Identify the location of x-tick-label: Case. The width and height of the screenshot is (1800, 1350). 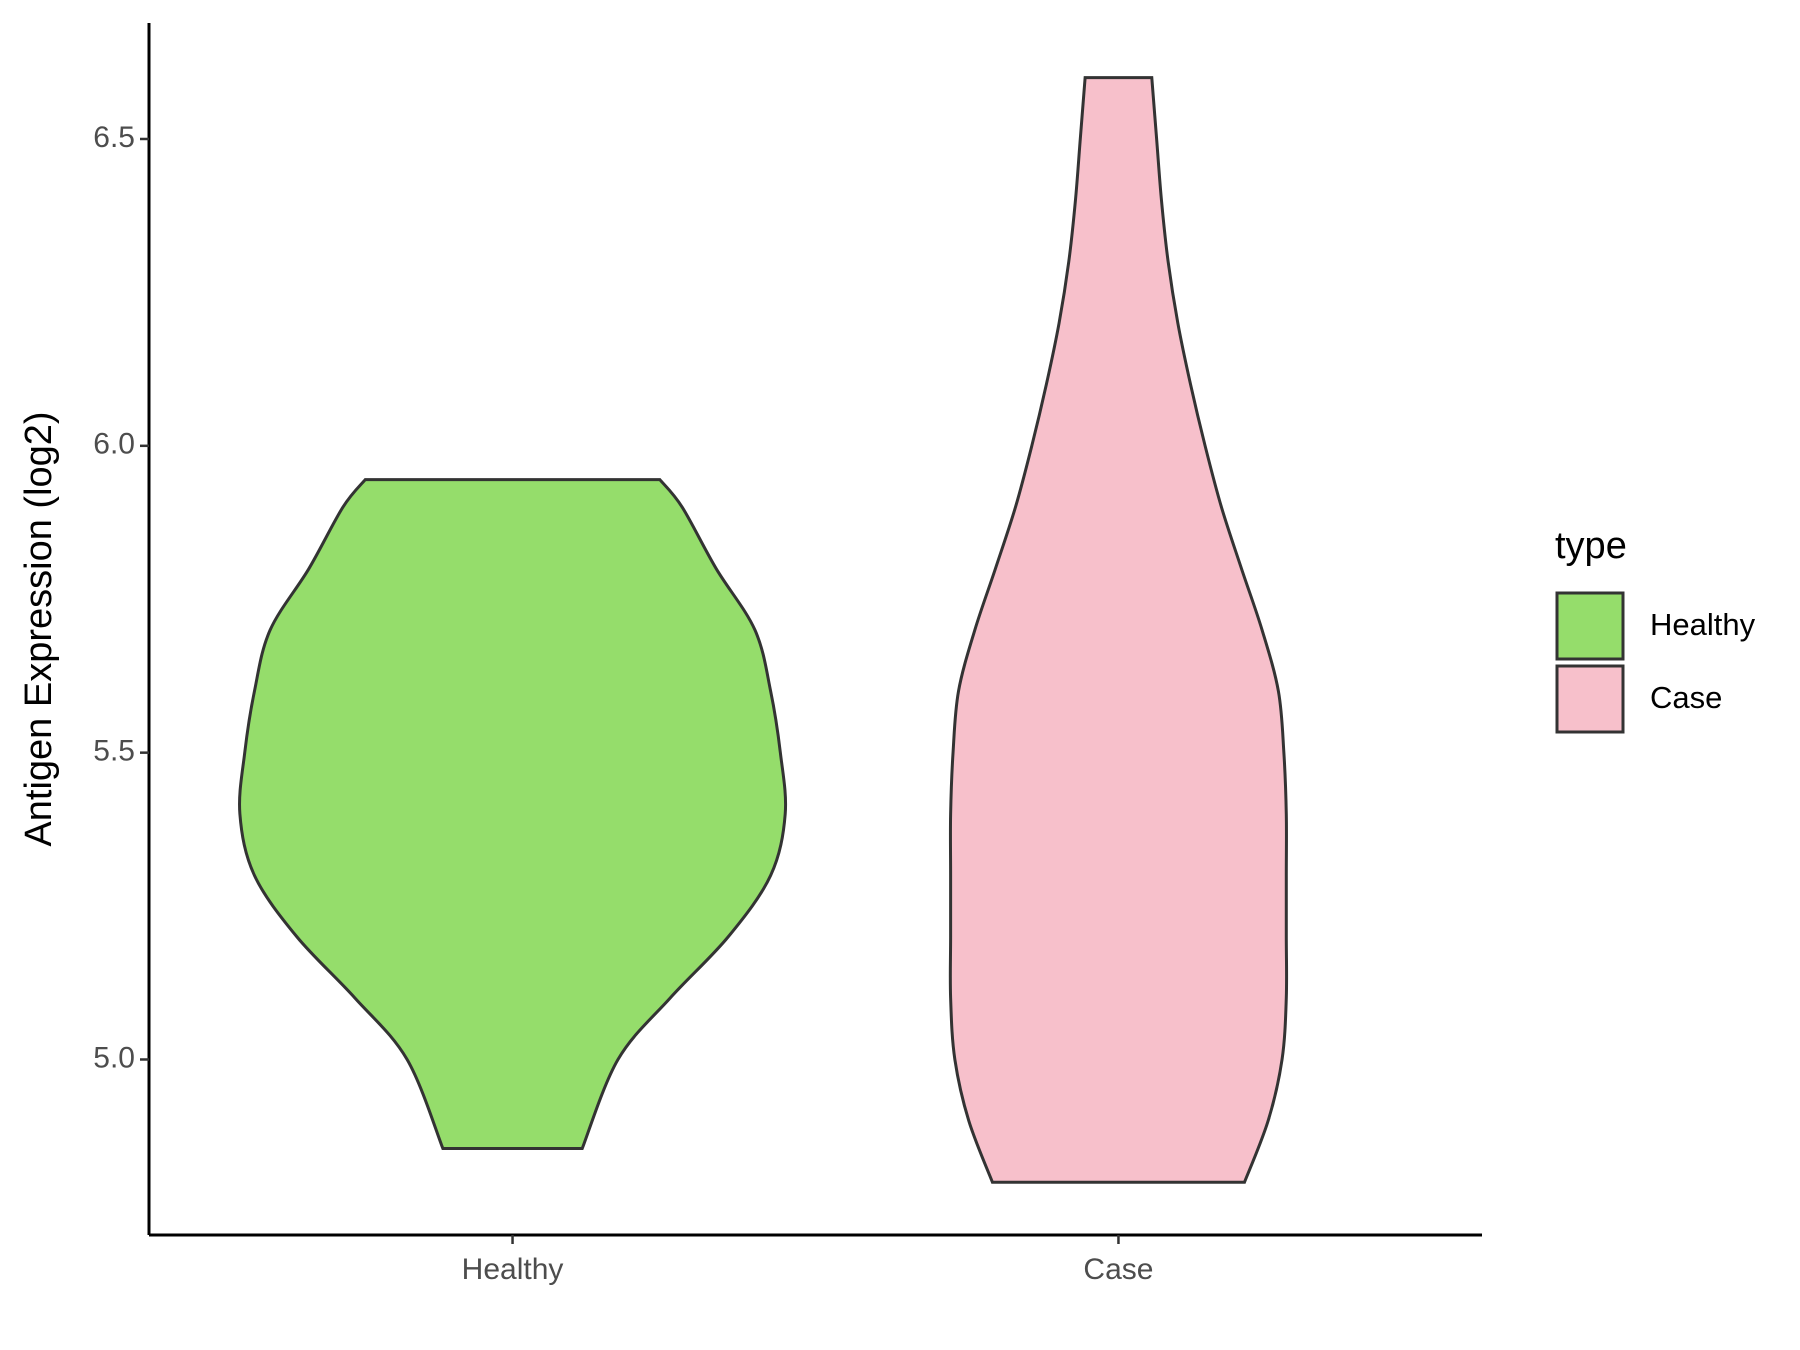
(1118, 1269).